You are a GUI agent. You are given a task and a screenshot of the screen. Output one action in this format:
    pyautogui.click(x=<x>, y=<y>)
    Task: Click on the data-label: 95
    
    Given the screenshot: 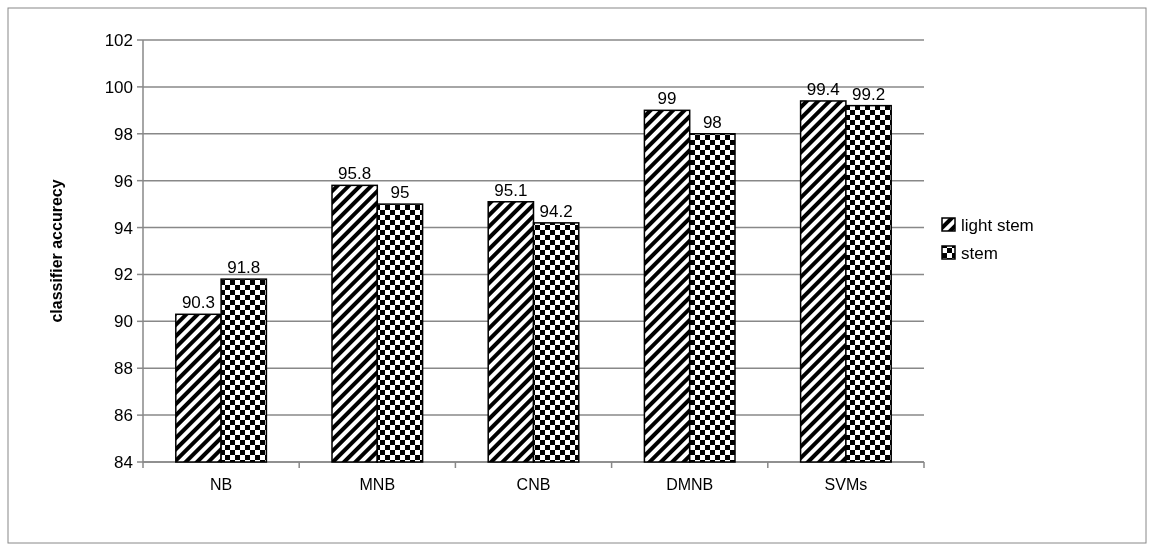 What is the action you would take?
    pyautogui.click(x=400, y=193)
    